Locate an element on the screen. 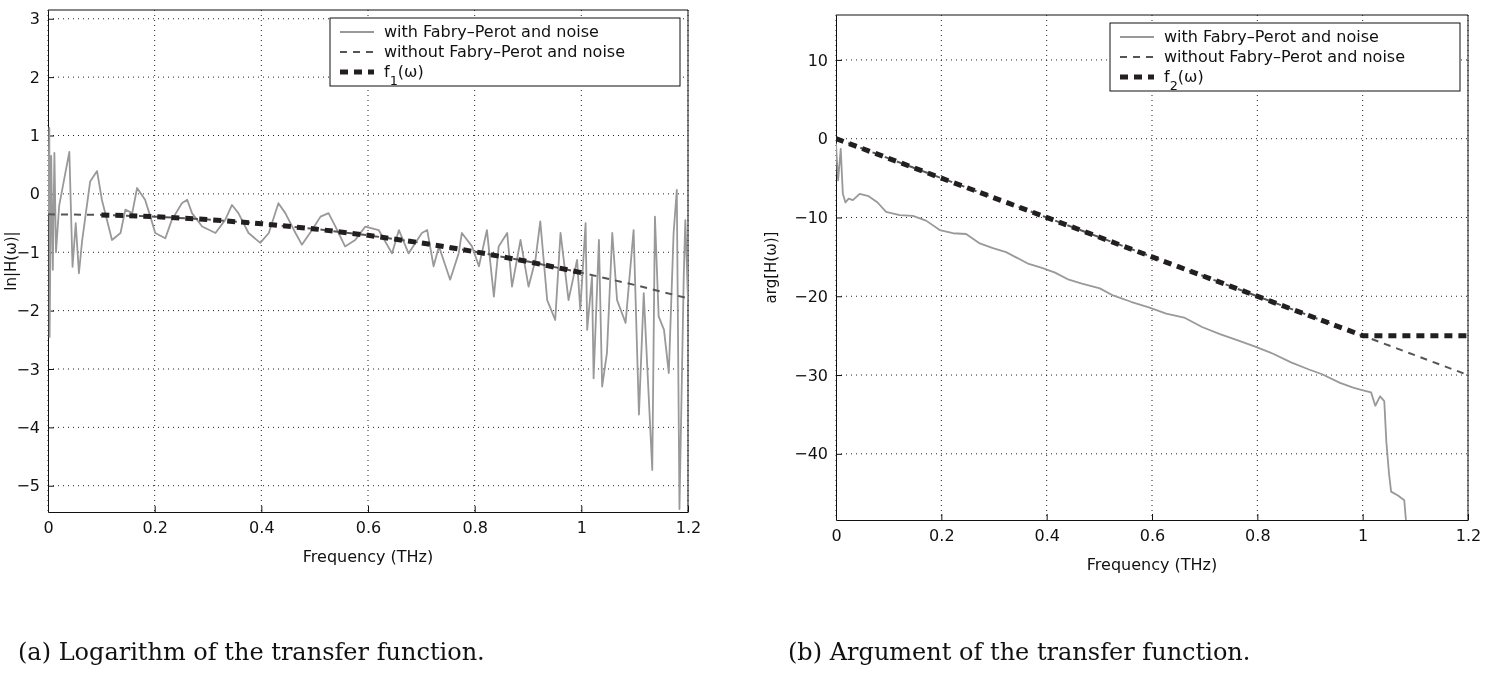  line-series is located at coordinates (368, 256).